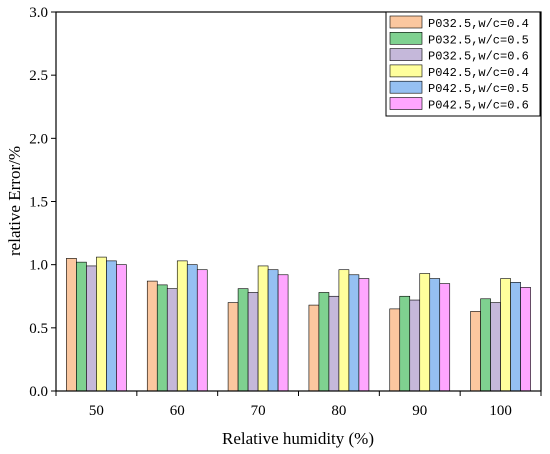 Image resolution: width=550 pixels, height=454 pixels. I want to click on y-tick-label: 2.0, so click(38, 139).